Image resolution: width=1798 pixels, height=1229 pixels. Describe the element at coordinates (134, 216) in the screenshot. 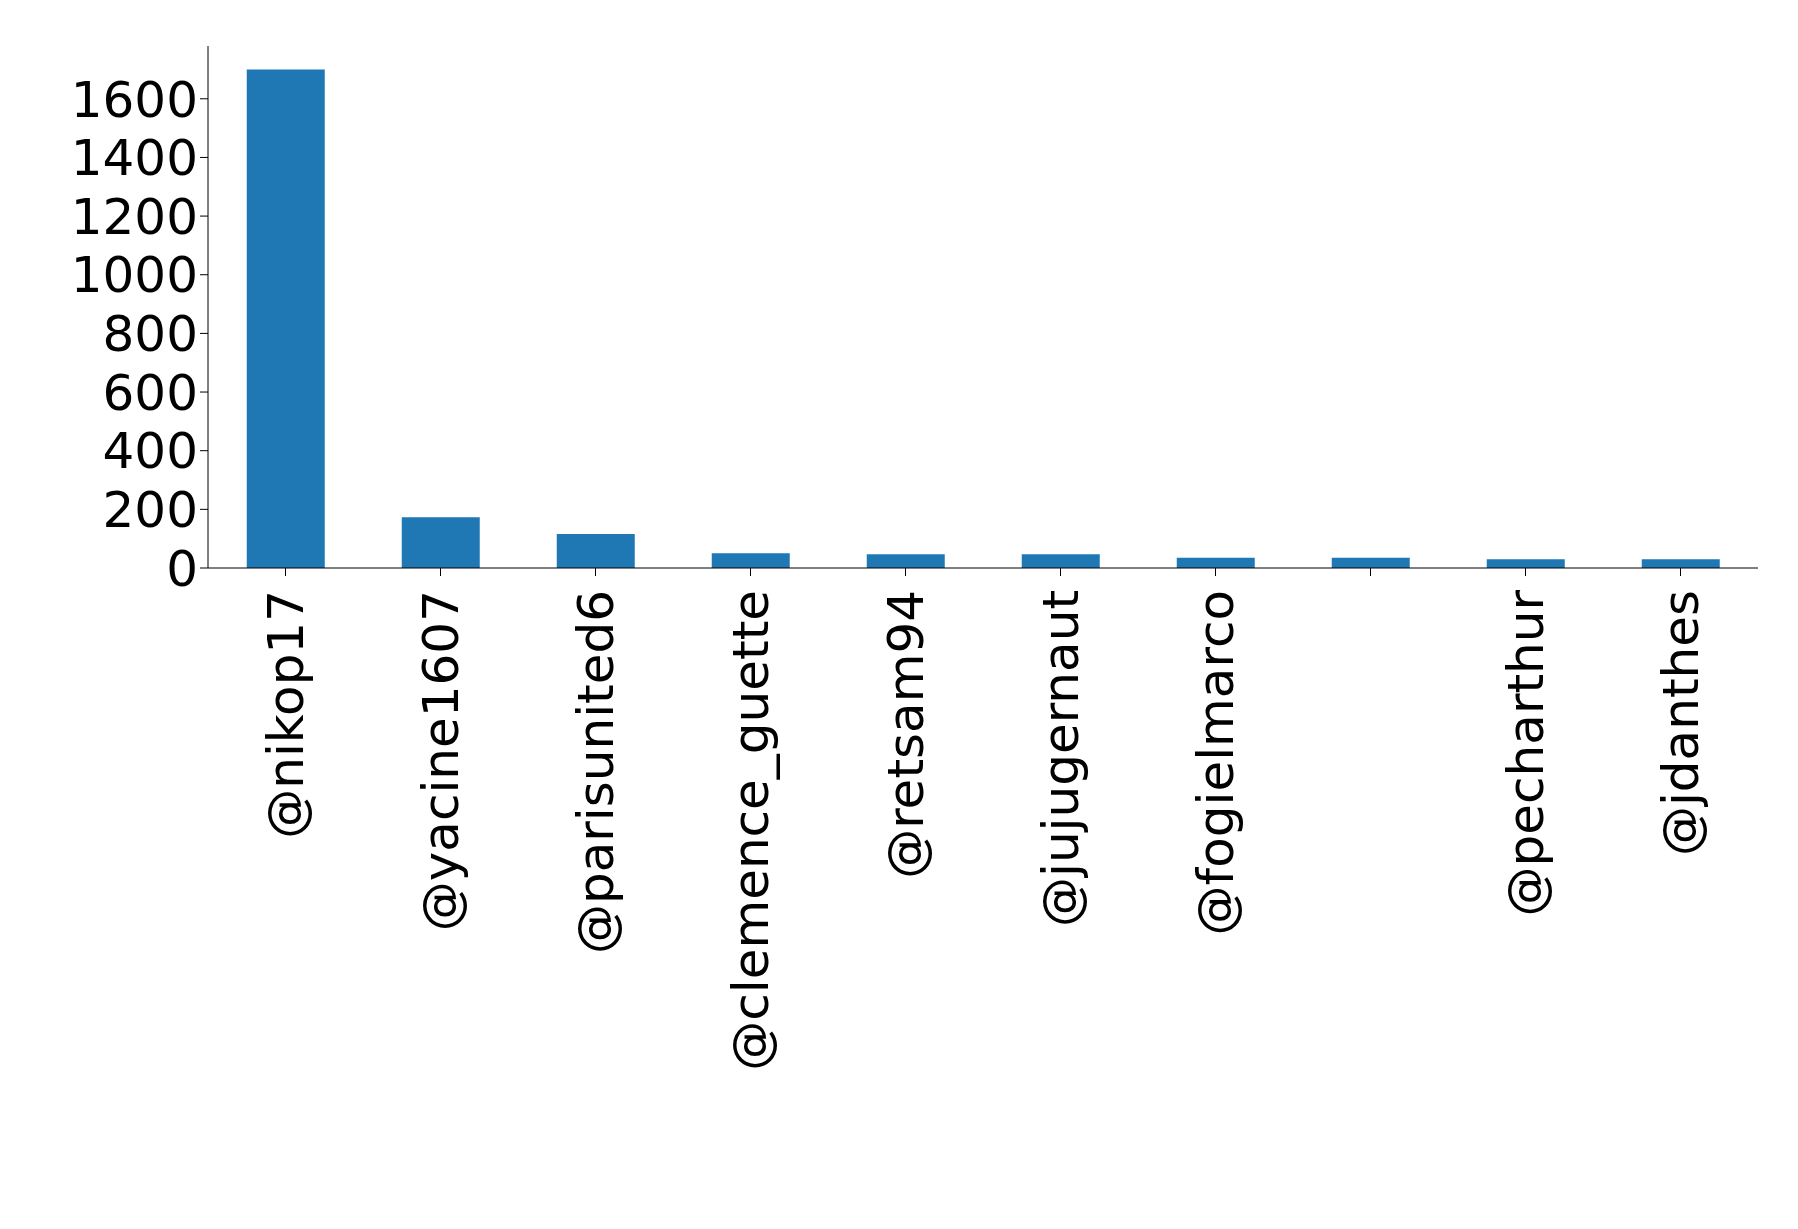

I see `y-tick-label: 1200` at that location.